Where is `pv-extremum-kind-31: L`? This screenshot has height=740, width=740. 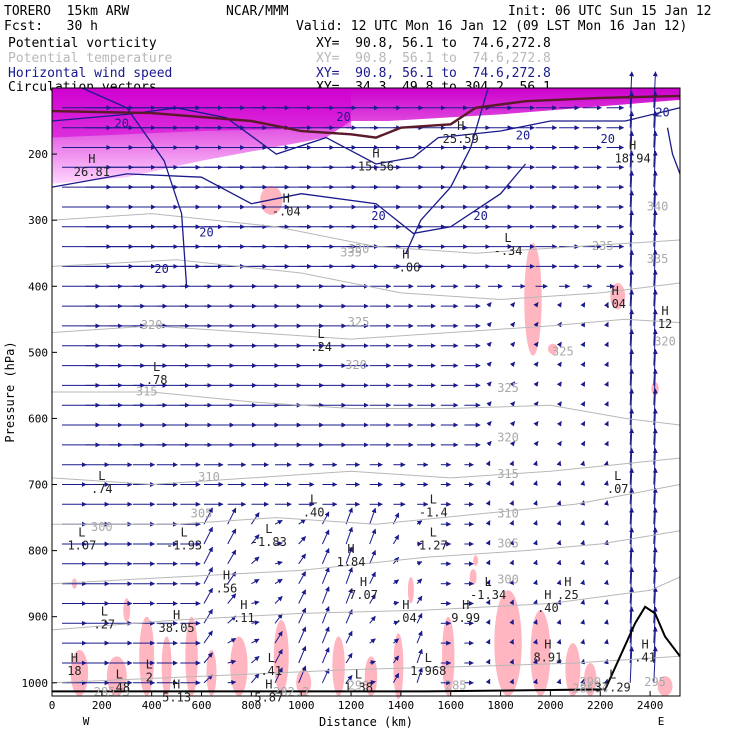 pv-extremum-kind-31: L is located at coordinates (119, 674).